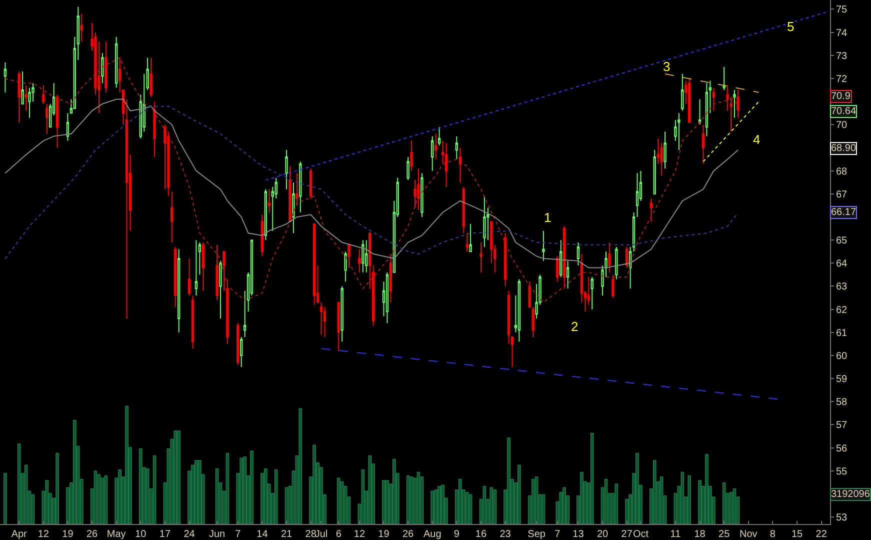  What do you see at coordinates (842, 356) in the screenshot?
I see `y-tick-label: 60` at bounding box center [842, 356].